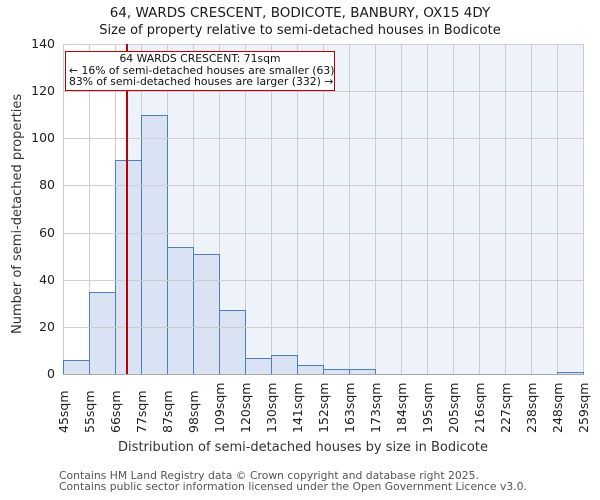 The width and height of the screenshot is (600, 500). What do you see at coordinates (583, 407) in the screenshot?
I see `x-tick-label: 259sqm` at bounding box center [583, 407].